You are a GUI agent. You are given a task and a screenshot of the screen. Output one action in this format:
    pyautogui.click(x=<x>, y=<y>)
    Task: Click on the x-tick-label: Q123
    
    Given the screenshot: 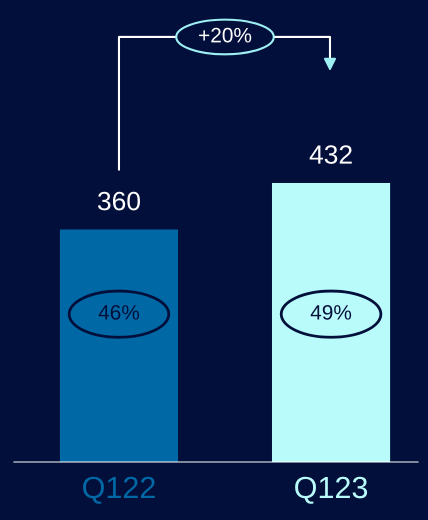 What is the action you would take?
    pyautogui.click(x=331, y=490)
    